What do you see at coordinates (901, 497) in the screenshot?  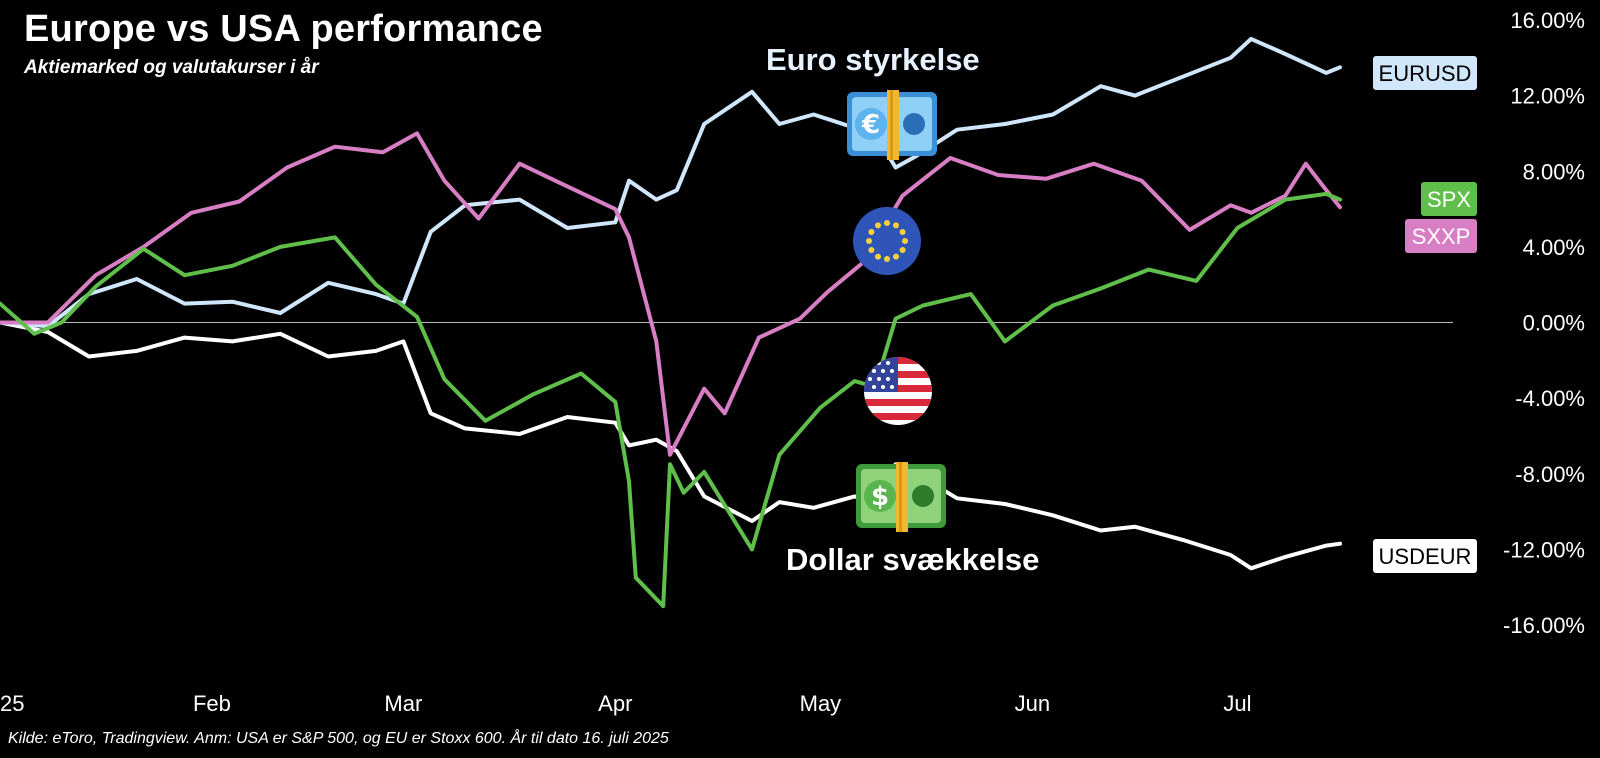 I see `dollar-banknote-icon: $` at bounding box center [901, 497].